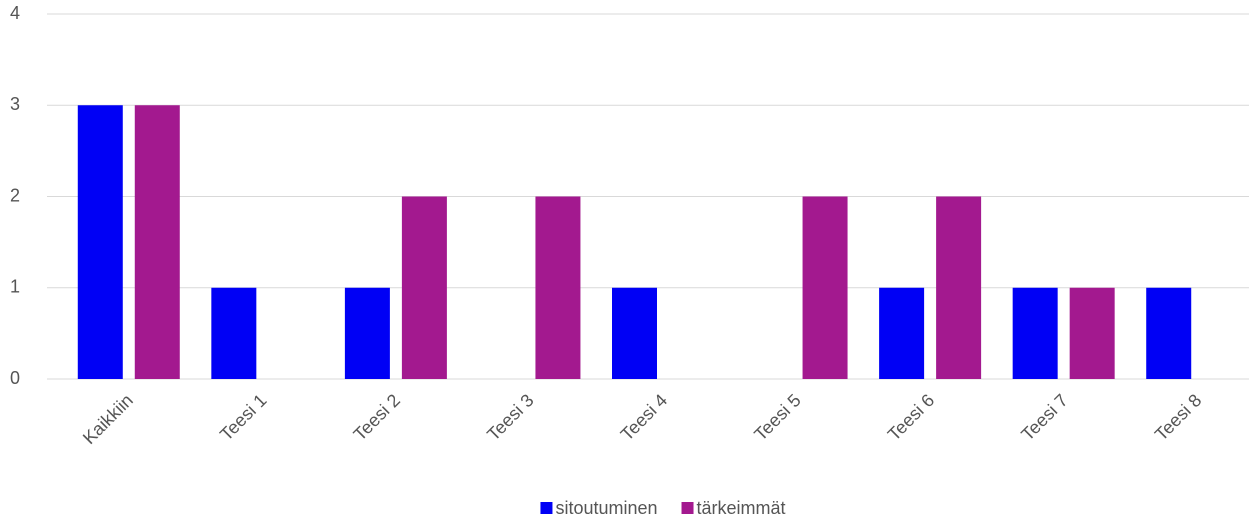 This screenshot has width=1249, height=520. Describe the element at coordinates (108, 419) in the screenshot. I see `x-tick-label: Kaikkiin` at that location.